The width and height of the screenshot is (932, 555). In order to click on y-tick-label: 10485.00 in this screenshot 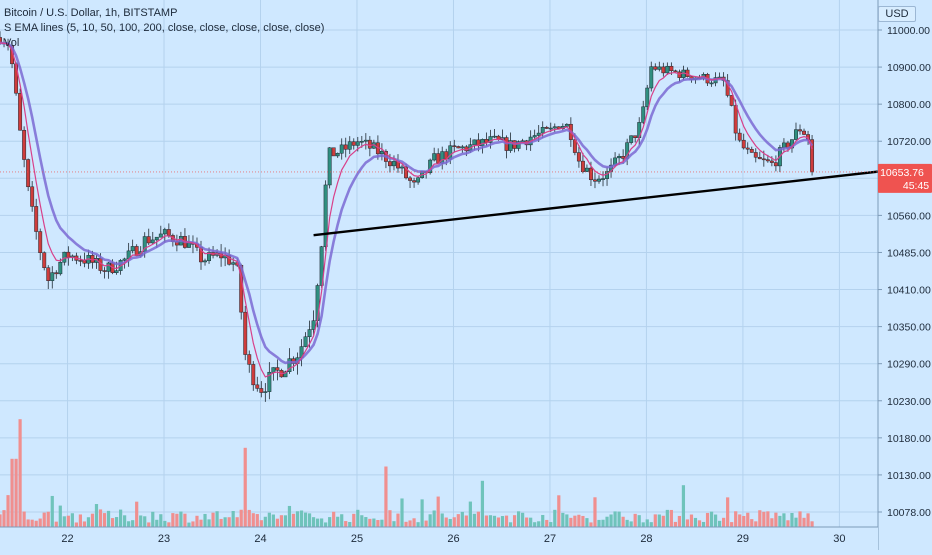, I will do `click(909, 253)`.